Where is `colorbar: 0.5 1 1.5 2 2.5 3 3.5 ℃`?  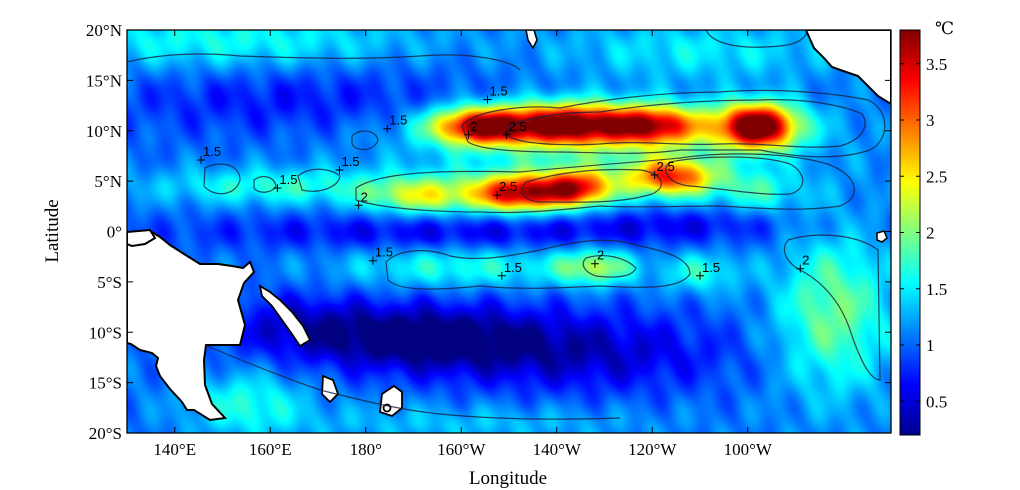
colorbar: 0.5 1 1.5 2 2.5 3 3.5 ℃ is located at coordinates (926, 227).